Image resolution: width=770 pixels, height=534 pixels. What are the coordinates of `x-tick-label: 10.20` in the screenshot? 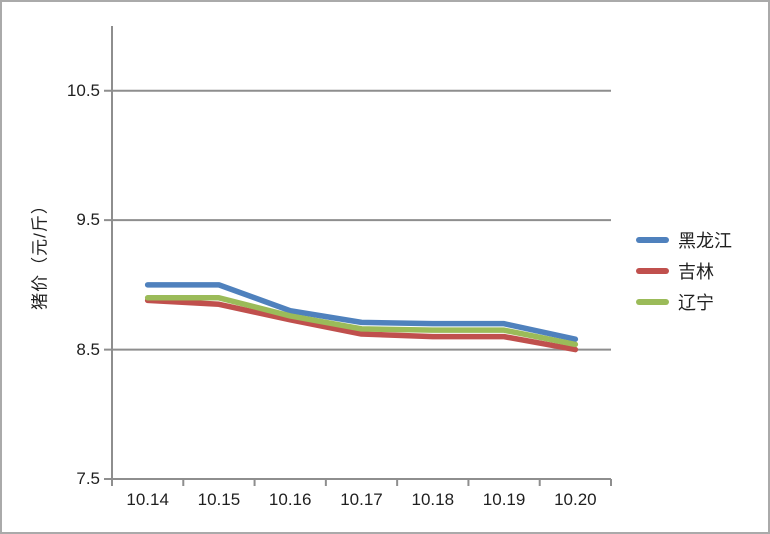 It's located at (575, 499).